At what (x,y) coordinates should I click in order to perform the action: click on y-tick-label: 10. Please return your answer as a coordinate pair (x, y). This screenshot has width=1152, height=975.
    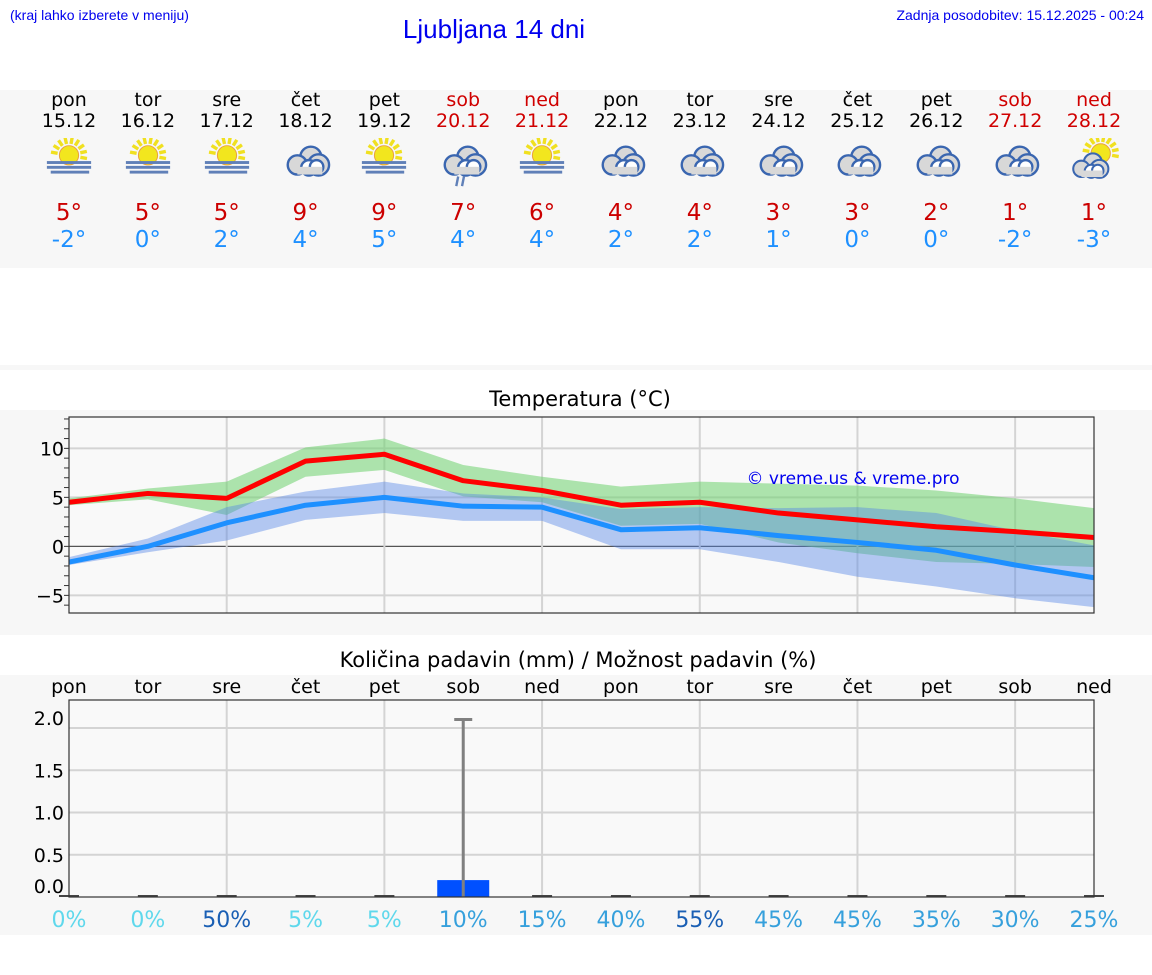
    Looking at the image, I should click on (52, 449).